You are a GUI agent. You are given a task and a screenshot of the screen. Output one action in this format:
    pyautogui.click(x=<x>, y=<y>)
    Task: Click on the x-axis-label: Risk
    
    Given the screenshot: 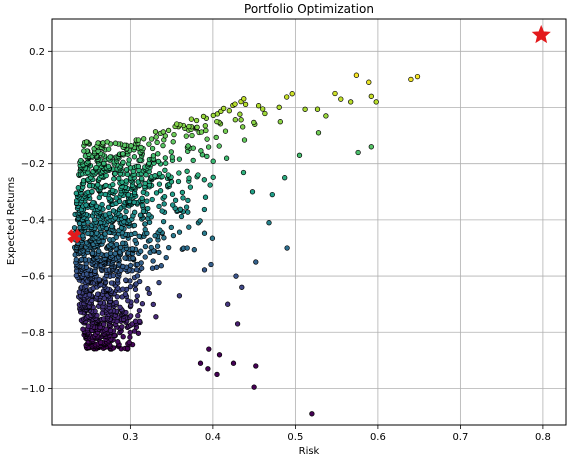 What is the action you would take?
    pyautogui.click(x=309, y=451)
    